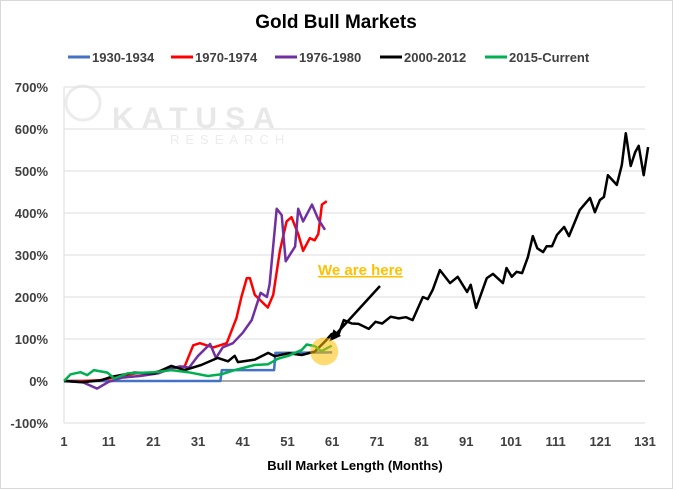 This screenshot has height=489, width=673. I want to click on legend-label: 2015-Current, so click(549, 57).